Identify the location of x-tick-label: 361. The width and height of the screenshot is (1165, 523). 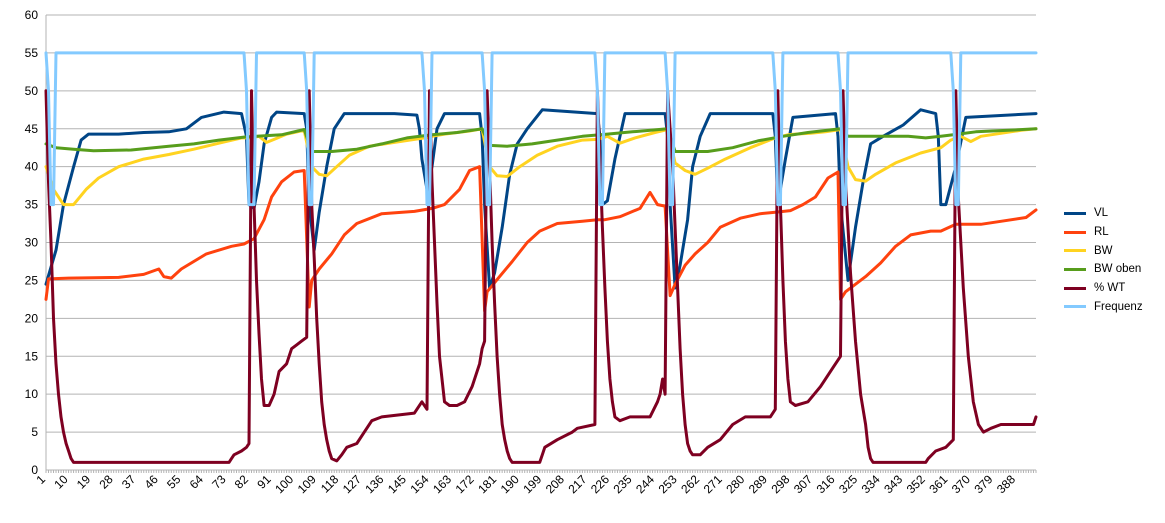
(938, 484).